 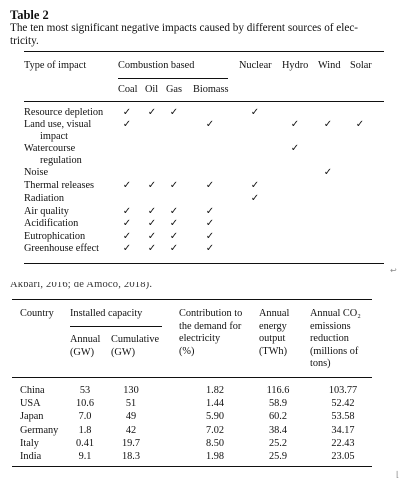 I want to click on table3-cell-contribution: 7.02, so click(x=215, y=430).